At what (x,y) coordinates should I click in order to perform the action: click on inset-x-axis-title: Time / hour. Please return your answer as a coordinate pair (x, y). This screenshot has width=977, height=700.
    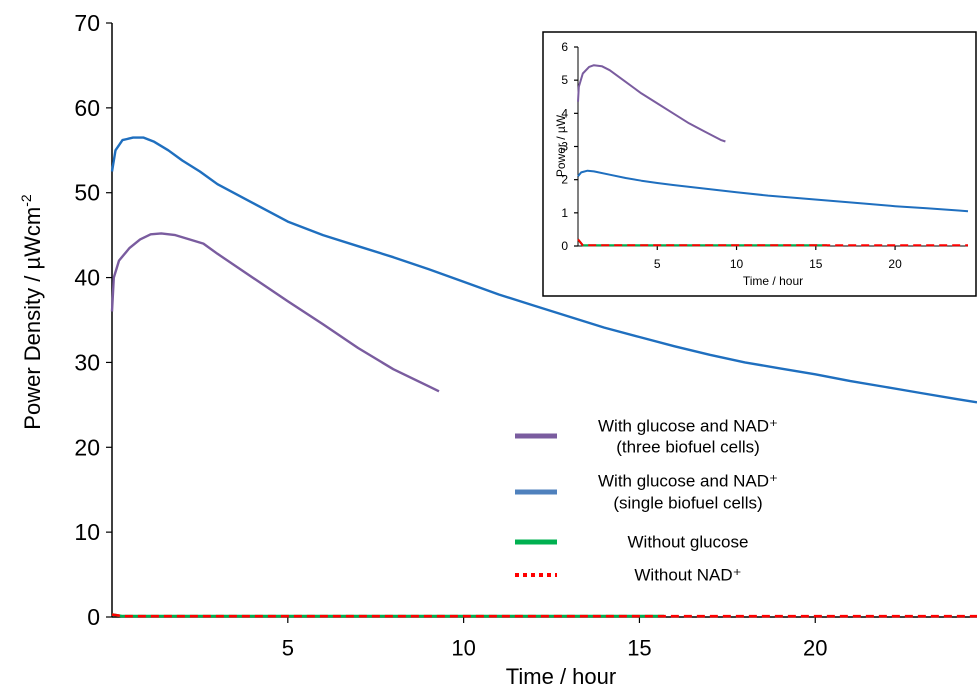
    Looking at the image, I should click on (773, 281).